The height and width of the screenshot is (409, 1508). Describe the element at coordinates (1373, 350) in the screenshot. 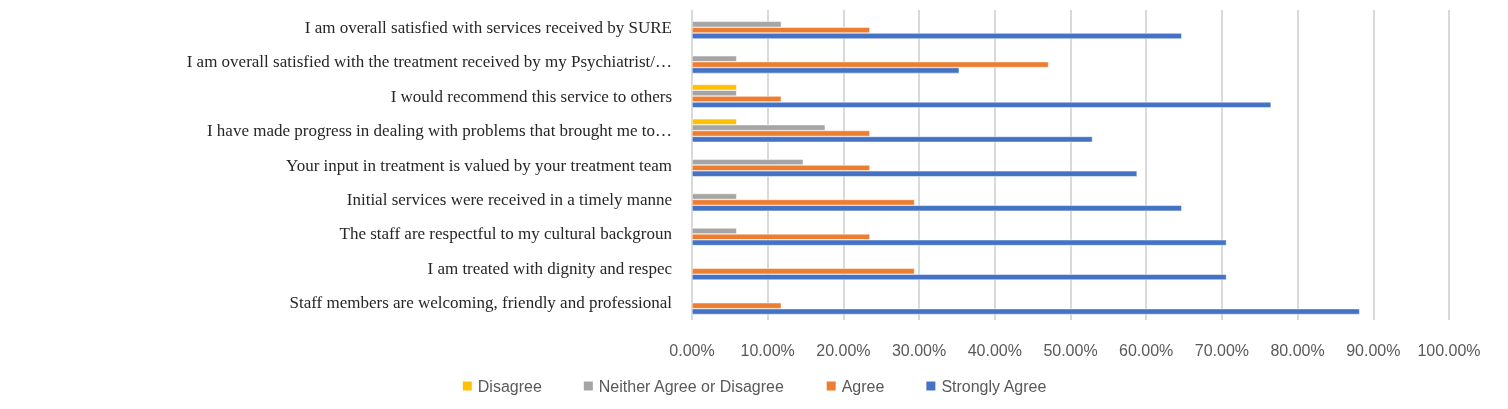

I see `x-tick-label: 90.00%` at that location.